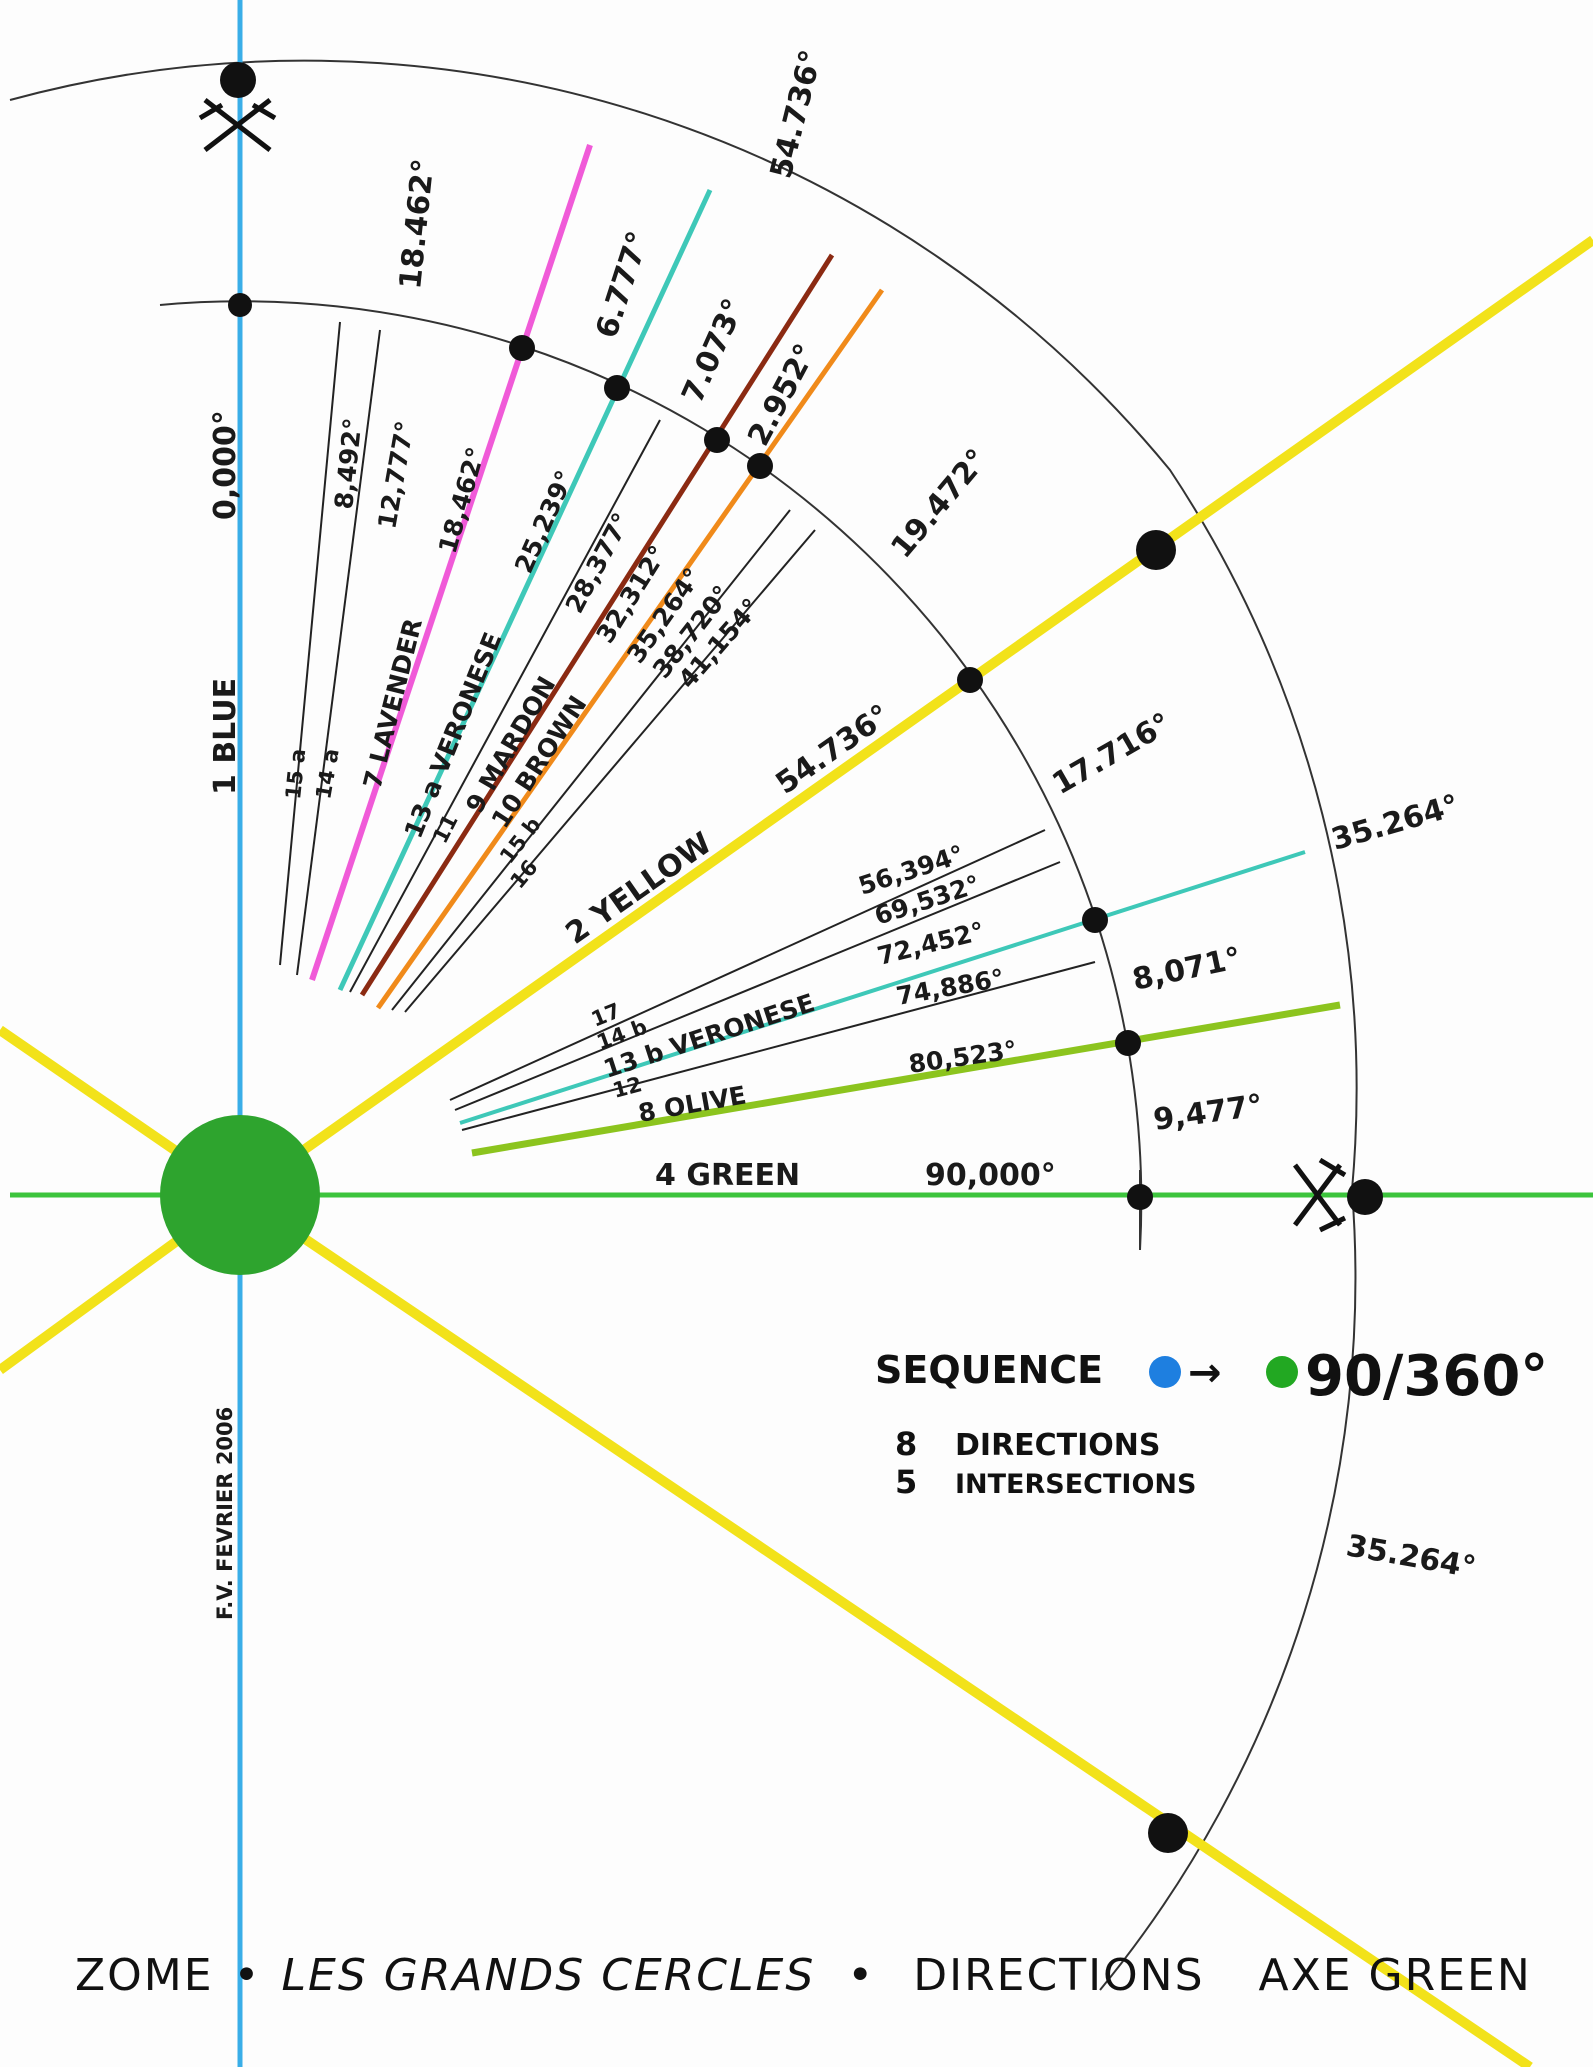  I want to click on yellow-axis-label: 2 YELLOW, so click(639, 889).